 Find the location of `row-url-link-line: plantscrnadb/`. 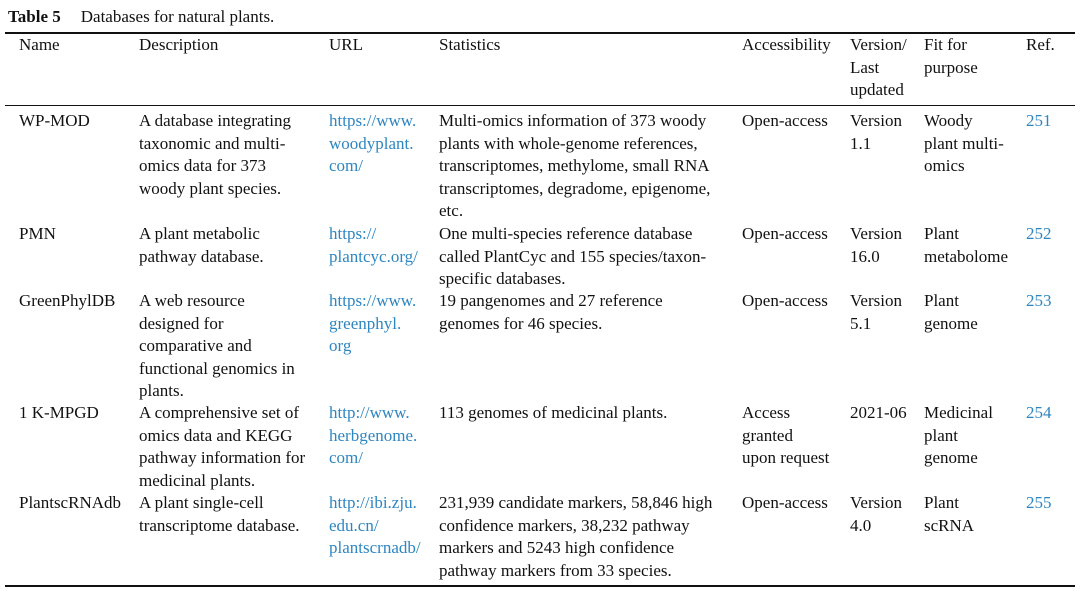

row-url-link-line: plantscrnadb/ is located at coordinates (375, 547).